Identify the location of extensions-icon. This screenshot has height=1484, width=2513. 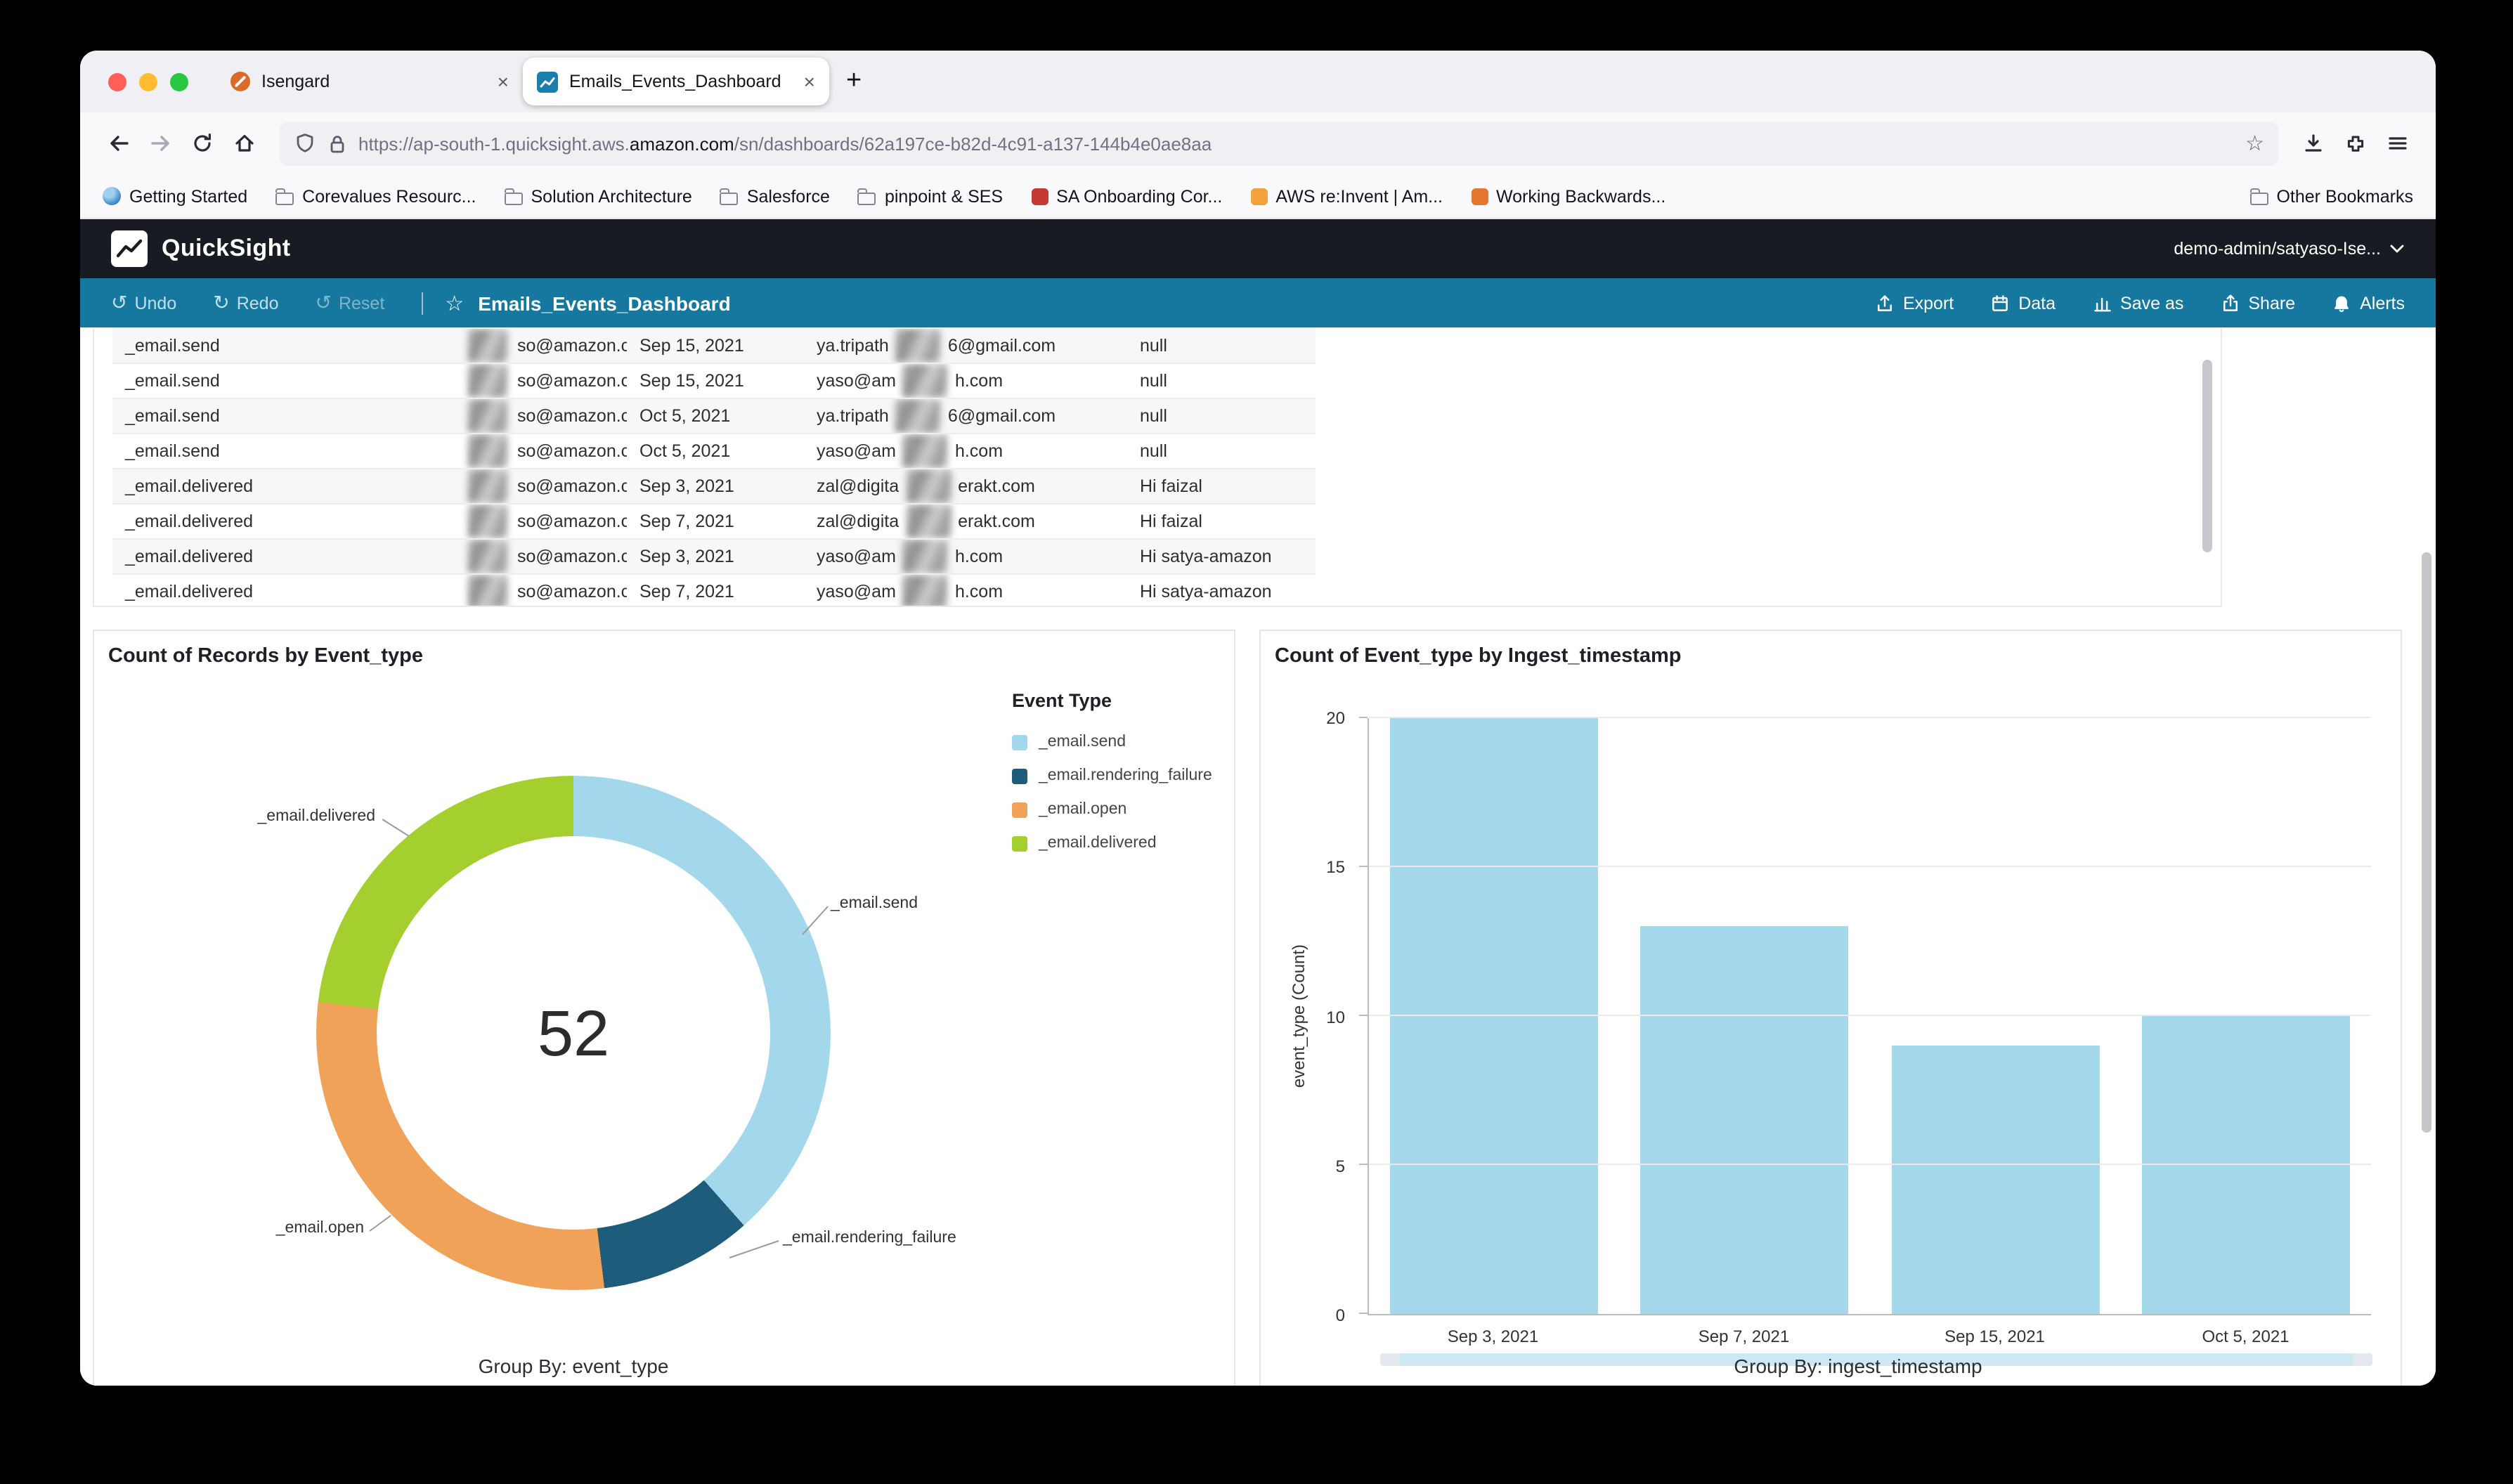
(2356, 143).